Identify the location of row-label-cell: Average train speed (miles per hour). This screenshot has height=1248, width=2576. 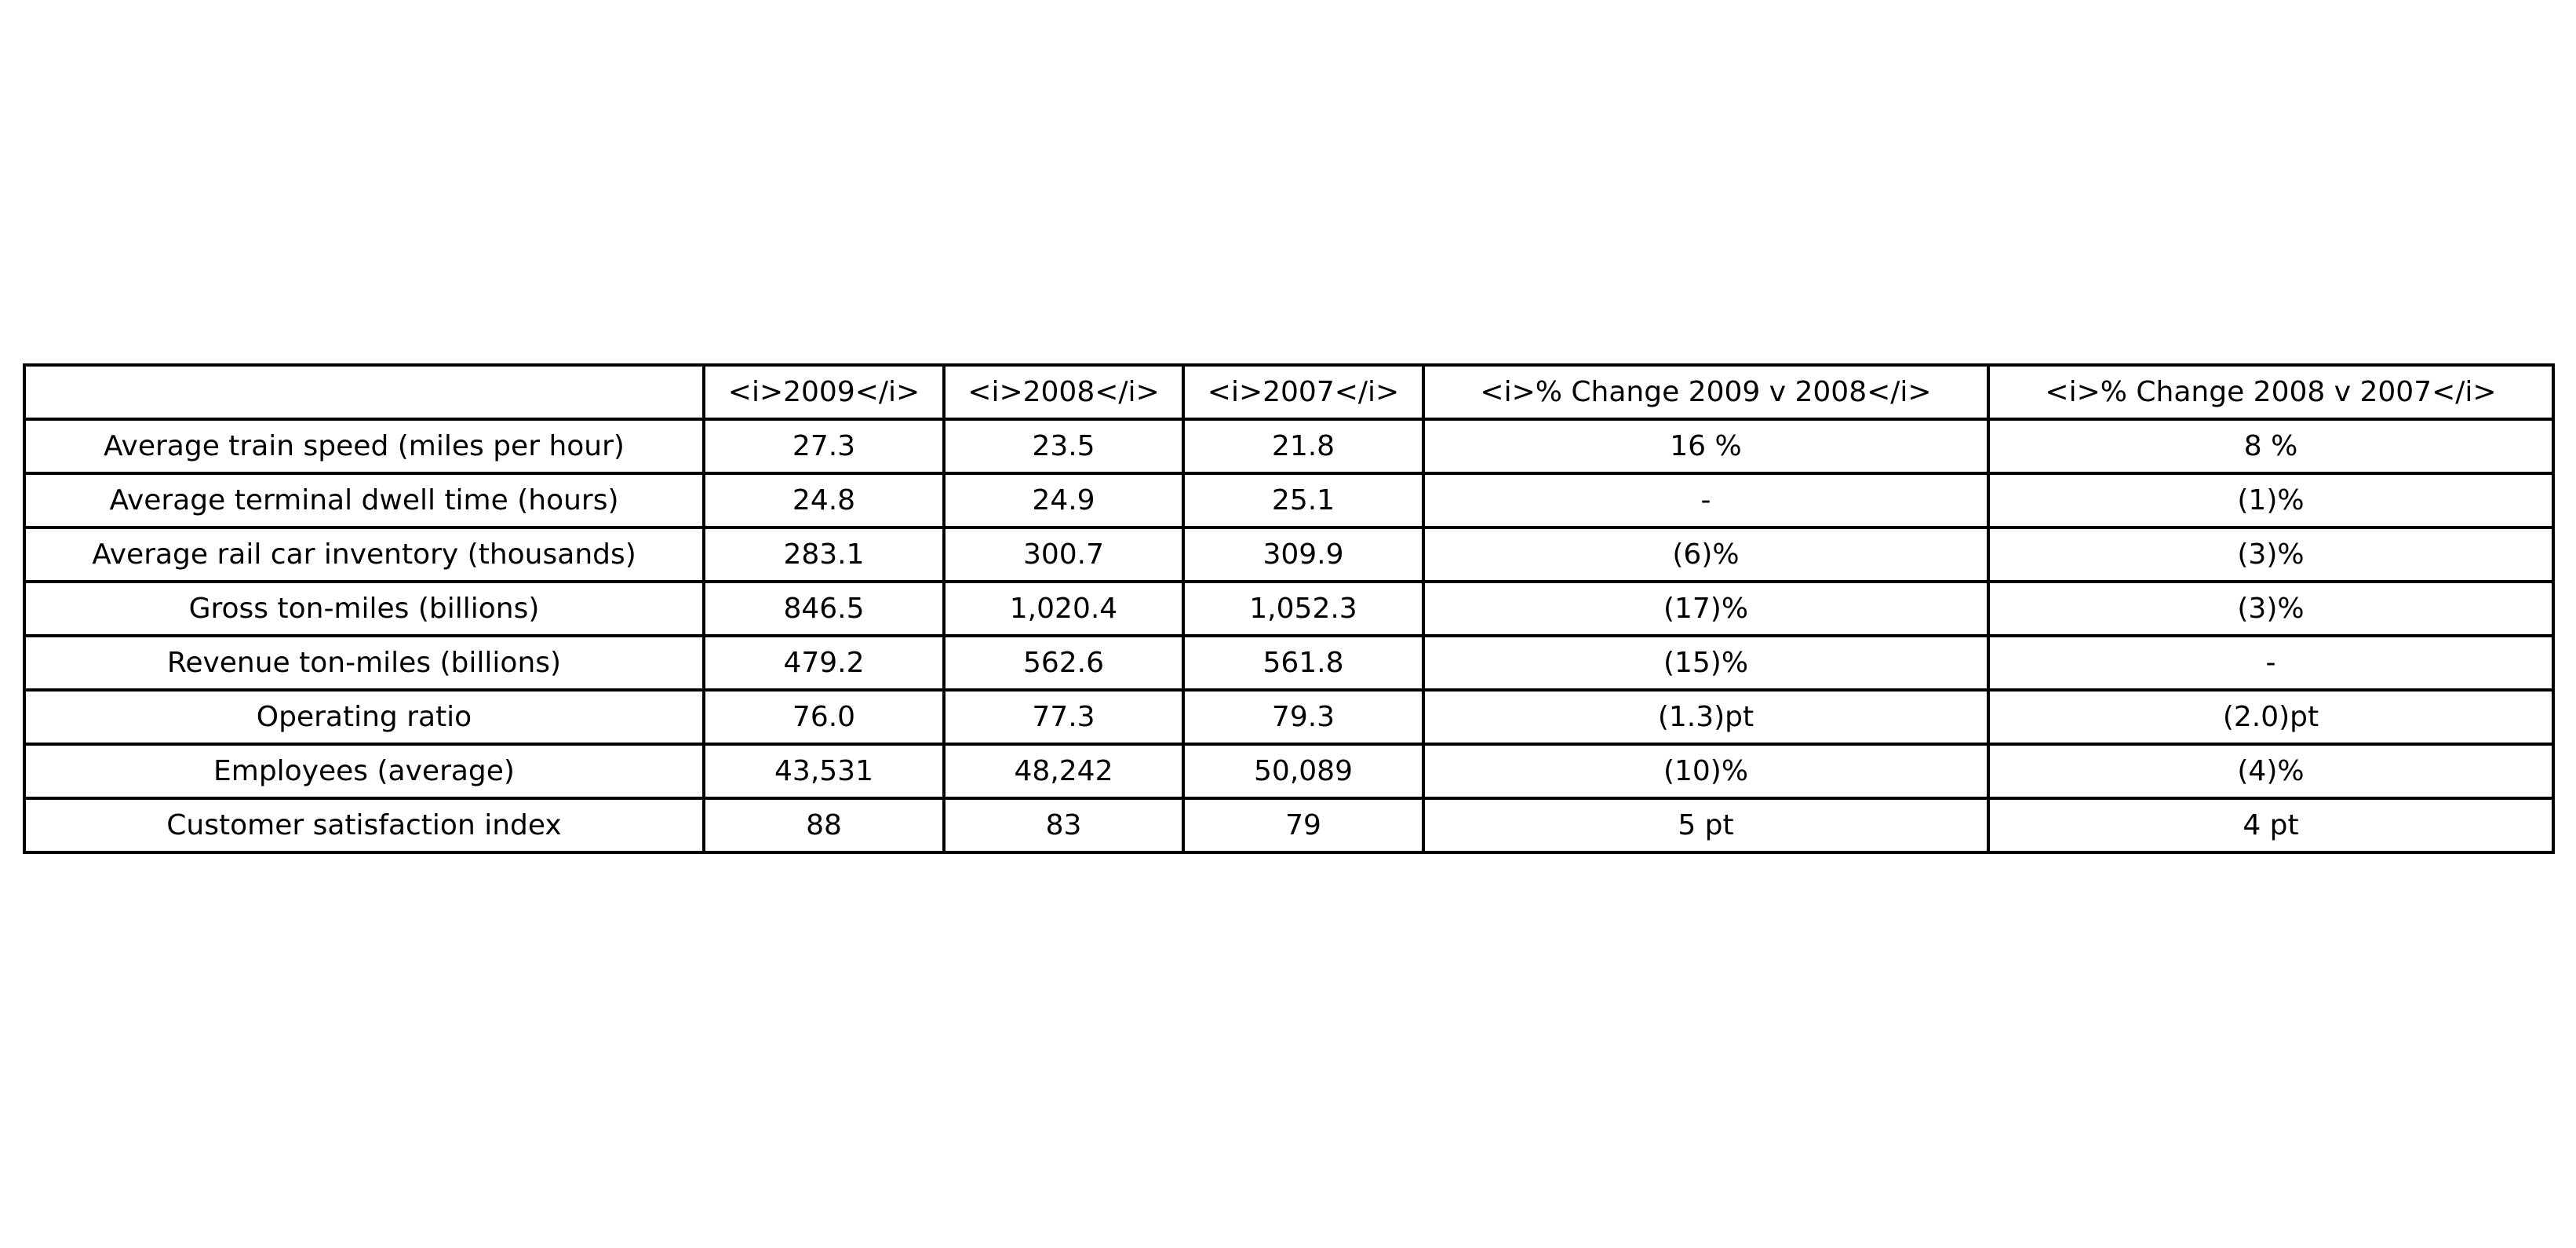
(364, 447).